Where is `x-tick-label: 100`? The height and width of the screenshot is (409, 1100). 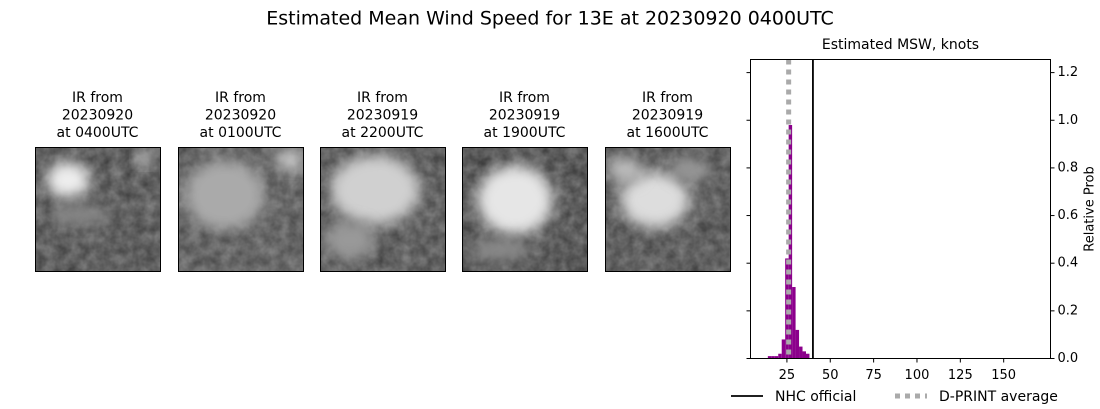 x-tick-label: 100 is located at coordinates (917, 375).